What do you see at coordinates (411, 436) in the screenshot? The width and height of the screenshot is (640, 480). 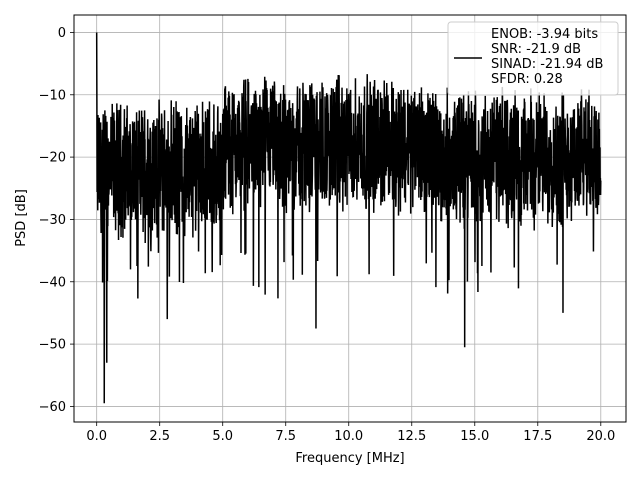 I see `x-tick-label: 12.5` at bounding box center [411, 436].